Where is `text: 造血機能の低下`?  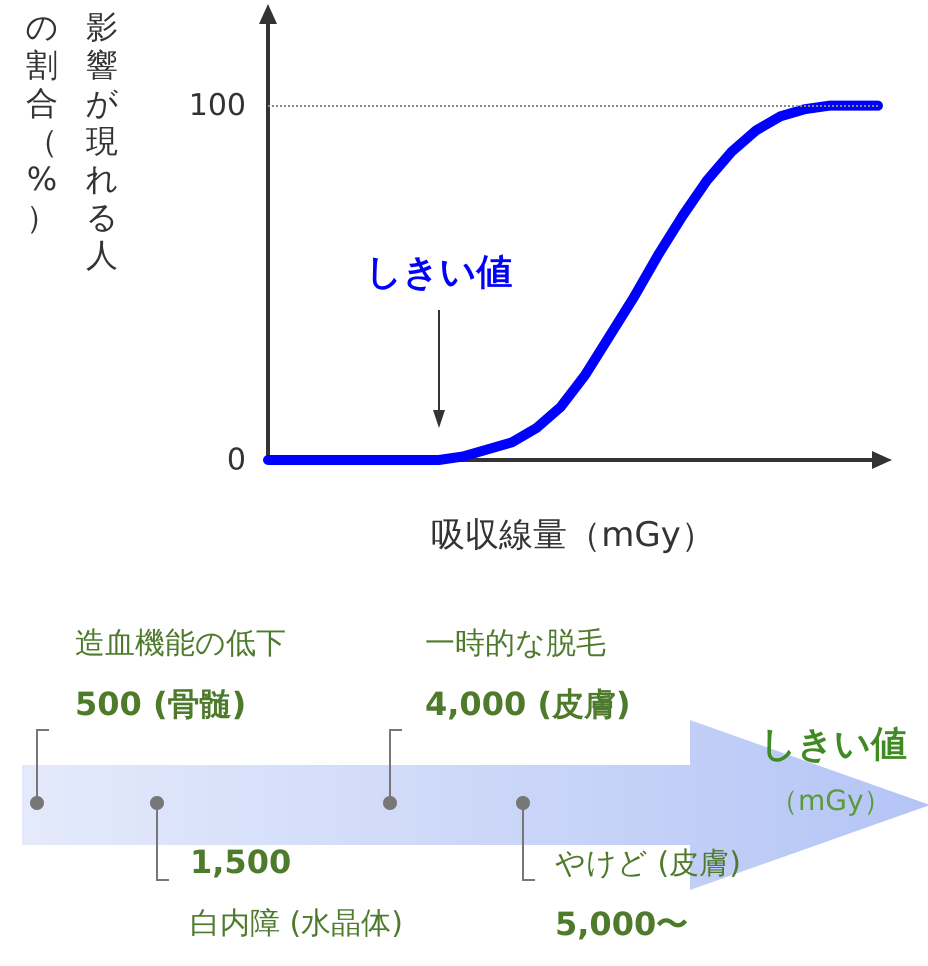 text: 造血機能の低下 is located at coordinates (180, 644).